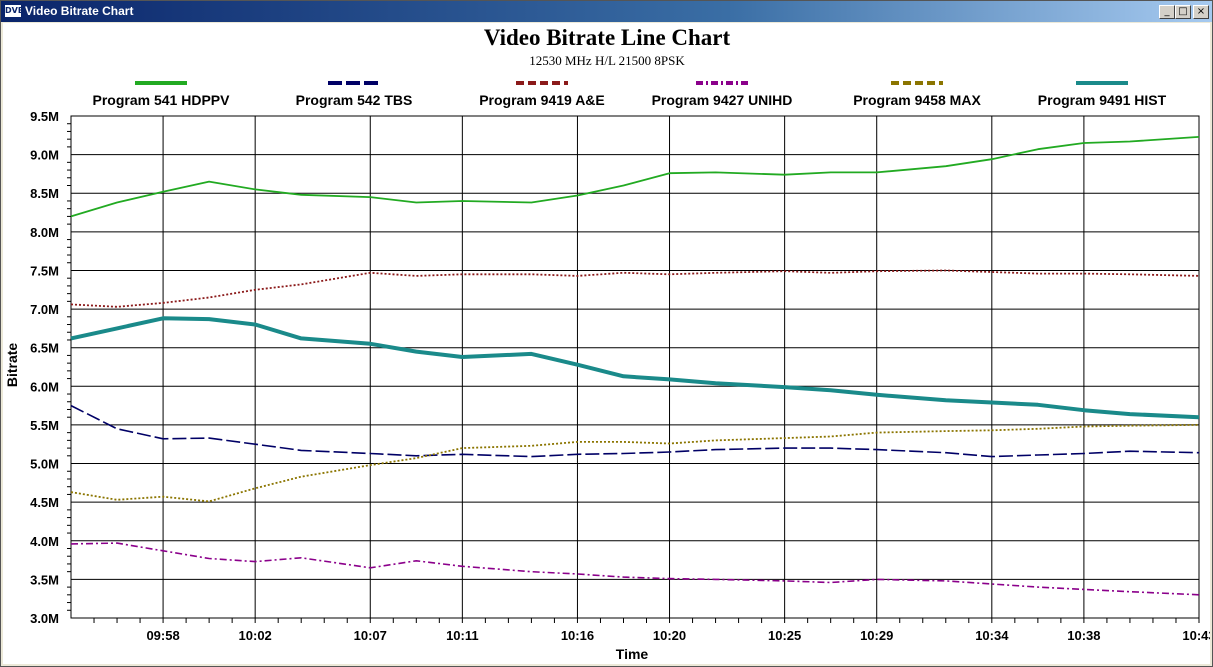 This screenshot has height=667, width=1213. Describe the element at coordinates (1102, 100) in the screenshot. I see `legend-label-6: Program 9491 HIST` at that location.